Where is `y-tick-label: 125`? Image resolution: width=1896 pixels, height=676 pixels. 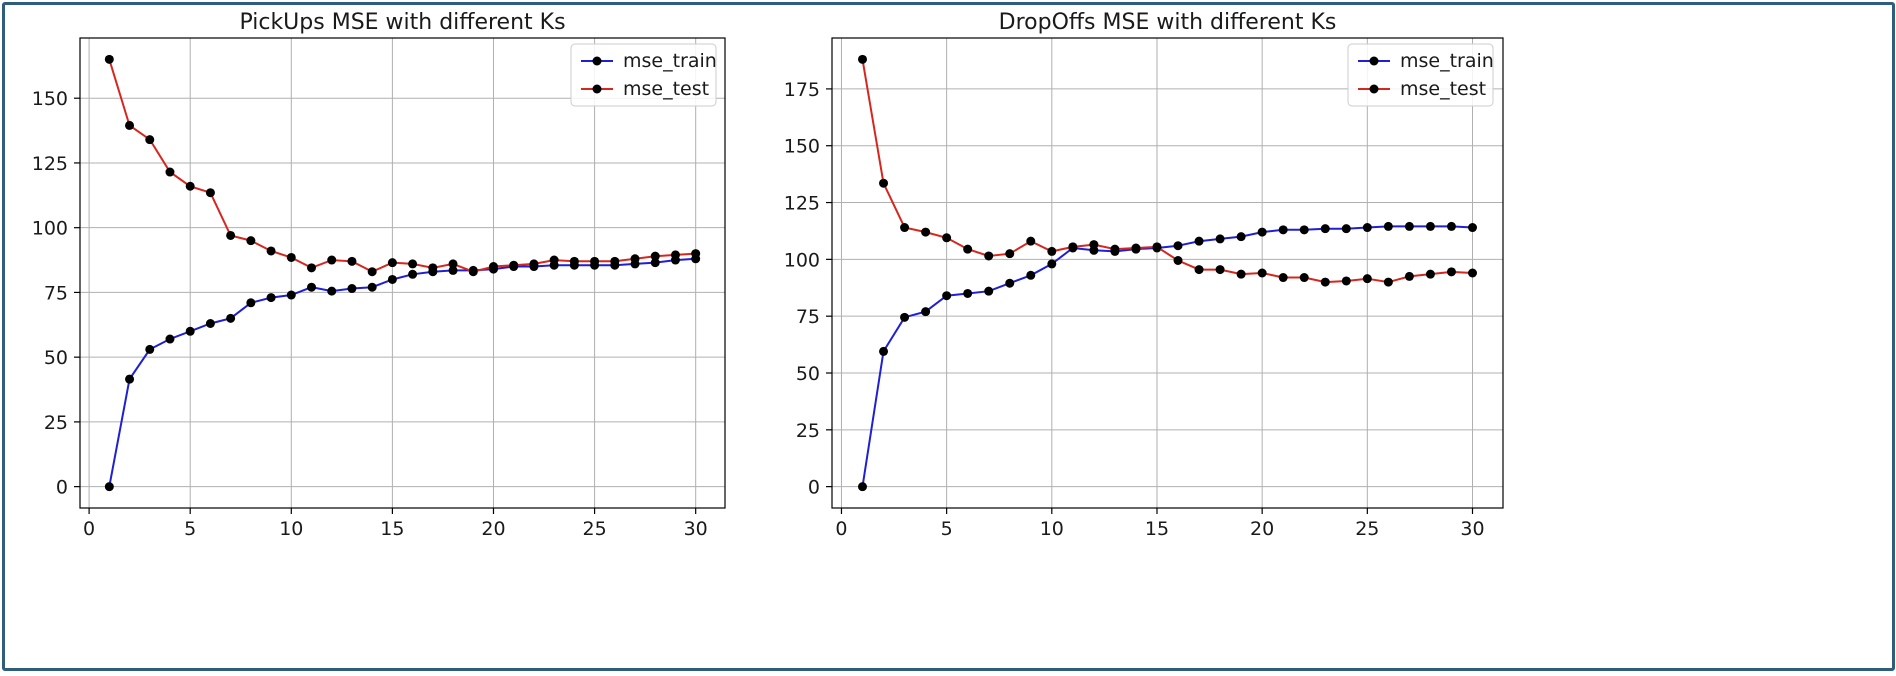 y-tick-label: 125 is located at coordinates (802, 204).